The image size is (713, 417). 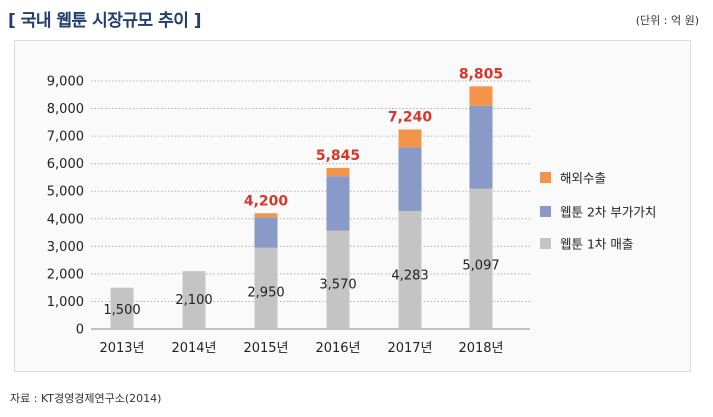 What do you see at coordinates (337, 285) in the screenshot?
I see `data-label: 3,570` at bounding box center [337, 285].